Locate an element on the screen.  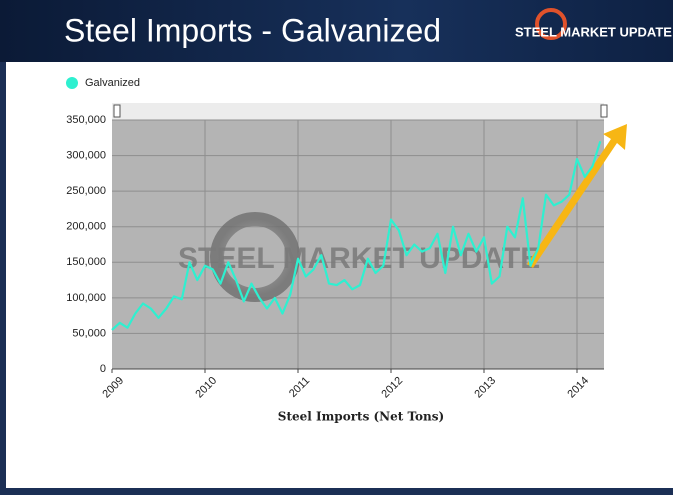
y-tick-label: 200,000 is located at coordinates (86, 227).